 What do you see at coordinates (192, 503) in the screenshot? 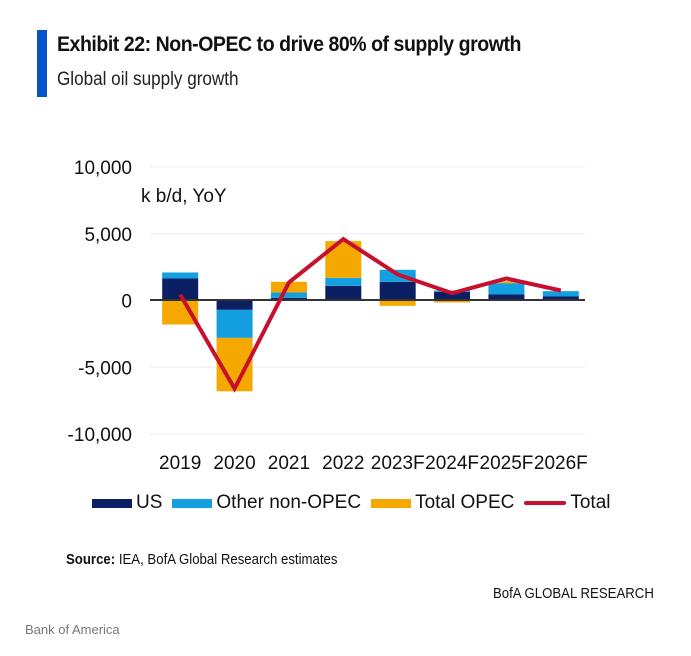
I see `legend-swatch-other-non-opec` at bounding box center [192, 503].